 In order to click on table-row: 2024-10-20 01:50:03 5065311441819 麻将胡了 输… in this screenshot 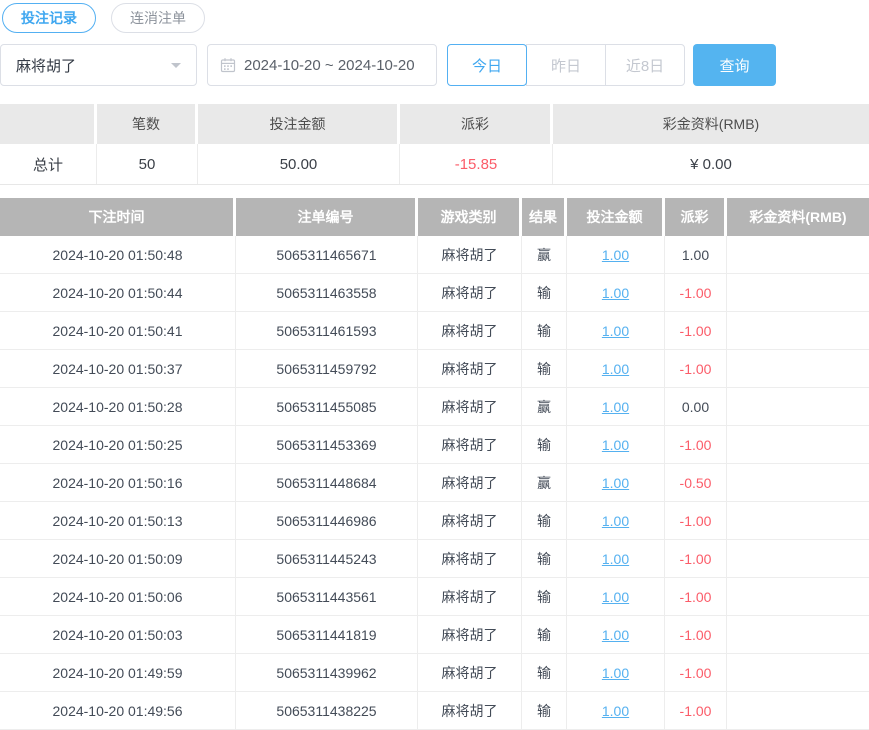, I will do `click(434, 635)`.